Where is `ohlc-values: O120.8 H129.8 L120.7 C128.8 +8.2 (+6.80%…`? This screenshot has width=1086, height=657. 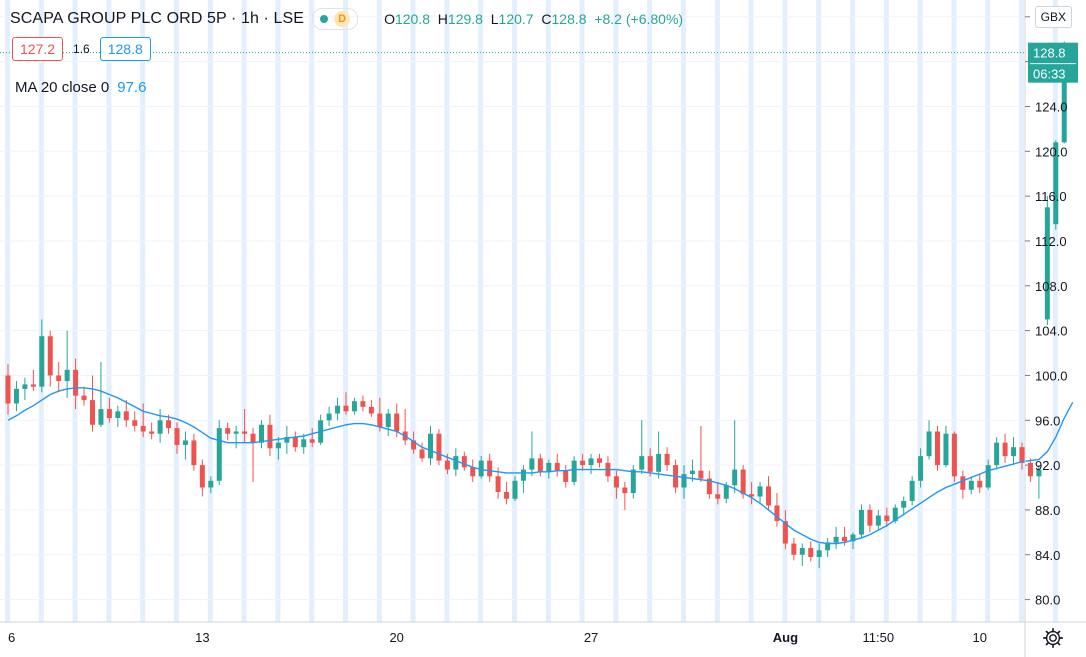 ohlc-values: O120.8 H129.8 L120.7 C128.8 +8.2 (+6.80%… is located at coordinates (534, 19).